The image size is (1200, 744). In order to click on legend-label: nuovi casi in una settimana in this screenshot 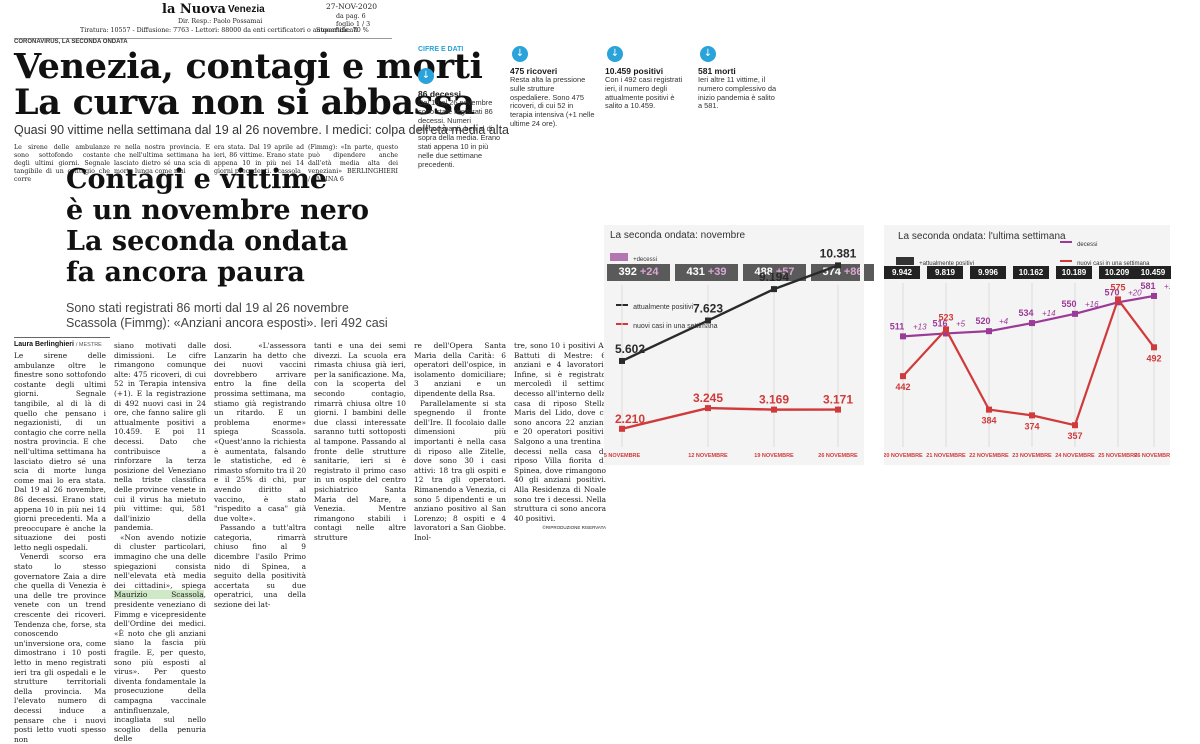, I will do `click(1113, 264)`.